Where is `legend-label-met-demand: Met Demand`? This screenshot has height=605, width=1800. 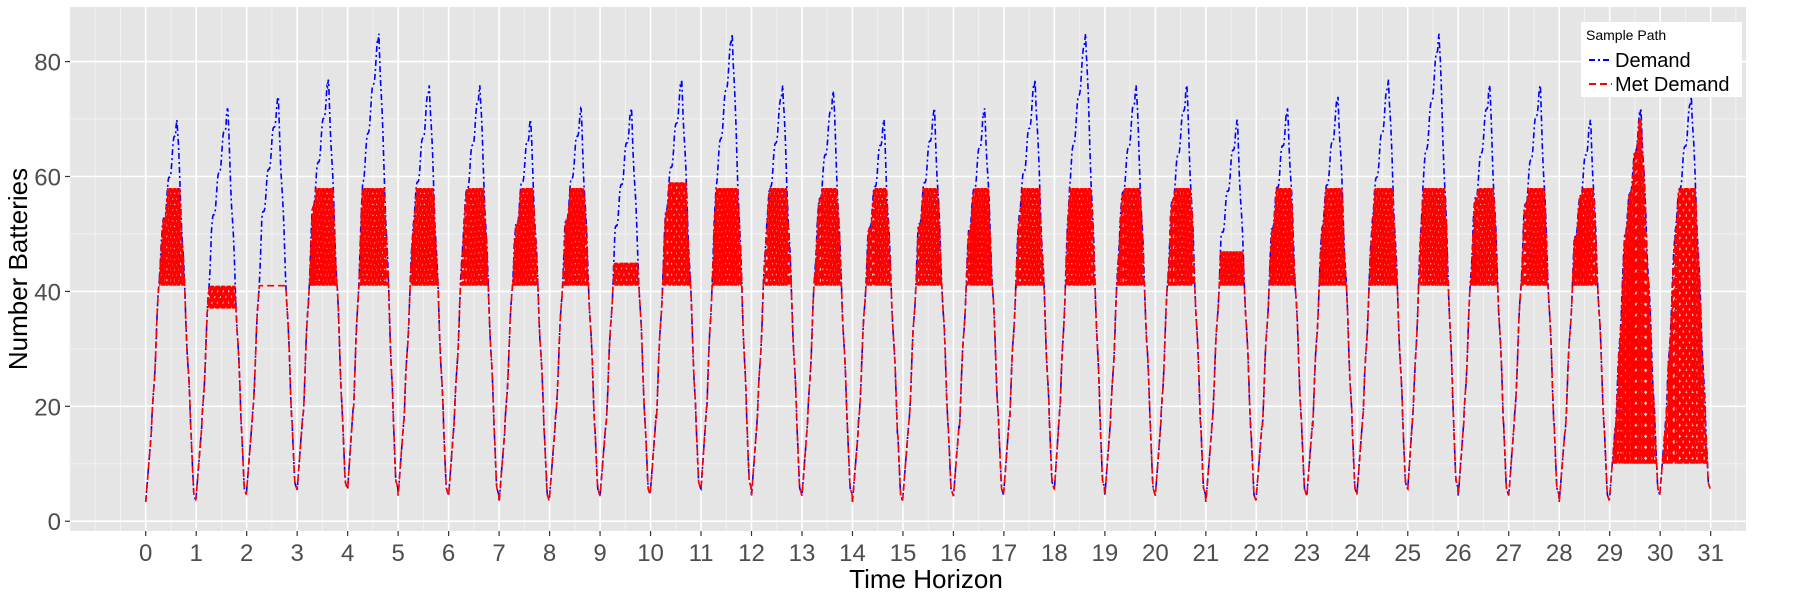
legend-label-met-demand: Met Demand is located at coordinates (1672, 85).